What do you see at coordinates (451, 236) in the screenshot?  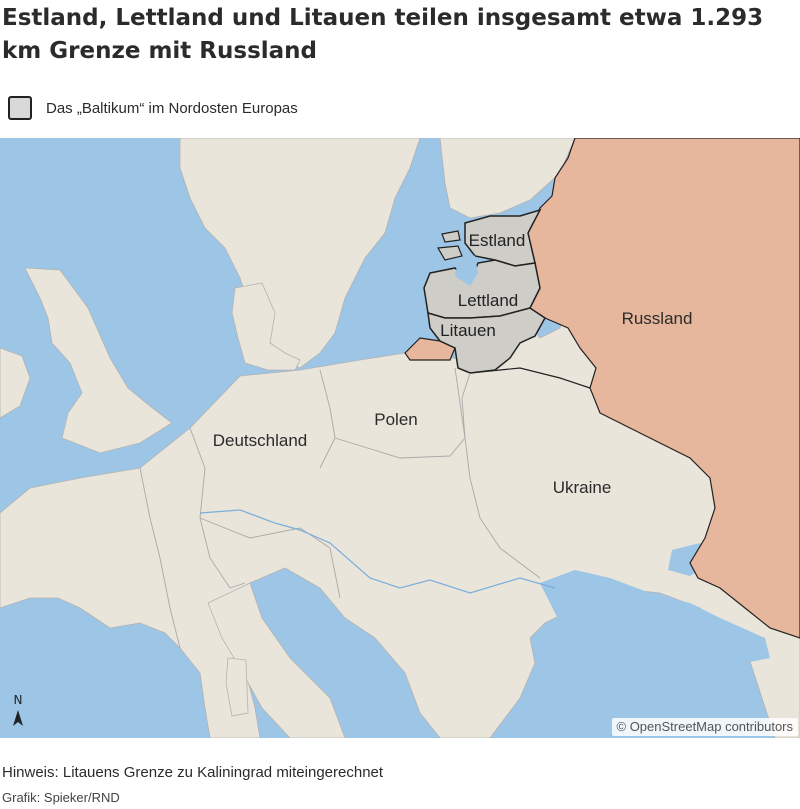 I see `island-hiiumaa` at bounding box center [451, 236].